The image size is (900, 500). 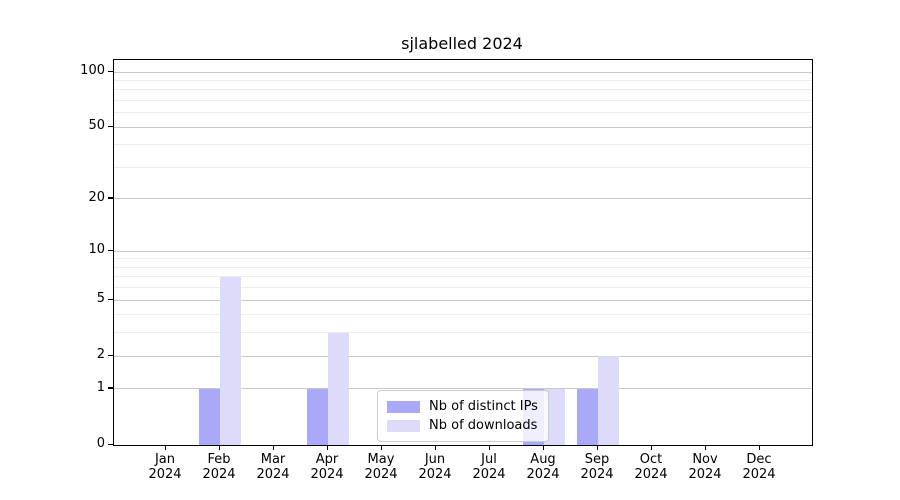 What do you see at coordinates (327, 459) in the screenshot?
I see `x-tick-label-month: Apr` at bounding box center [327, 459].